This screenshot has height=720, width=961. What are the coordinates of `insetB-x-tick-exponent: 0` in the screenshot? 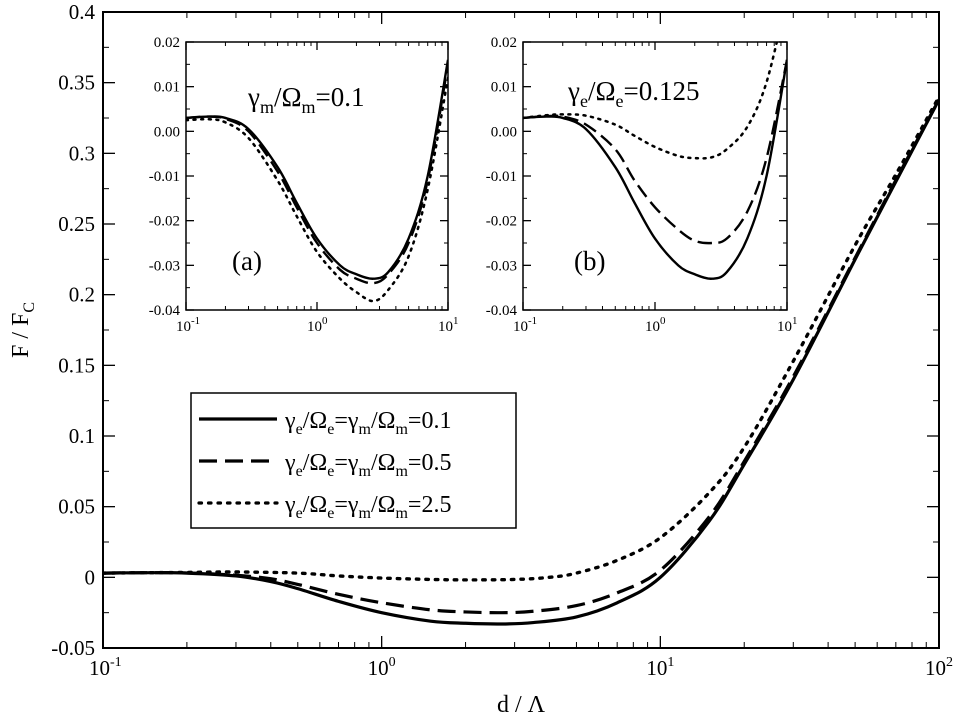 It's located at (663, 321).